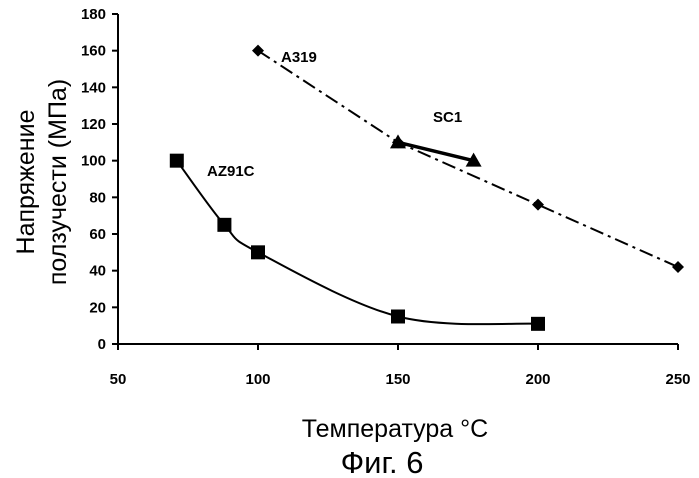  What do you see at coordinates (93, 124) in the screenshot?
I see `y-tick-label: 120` at bounding box center [93, 124].